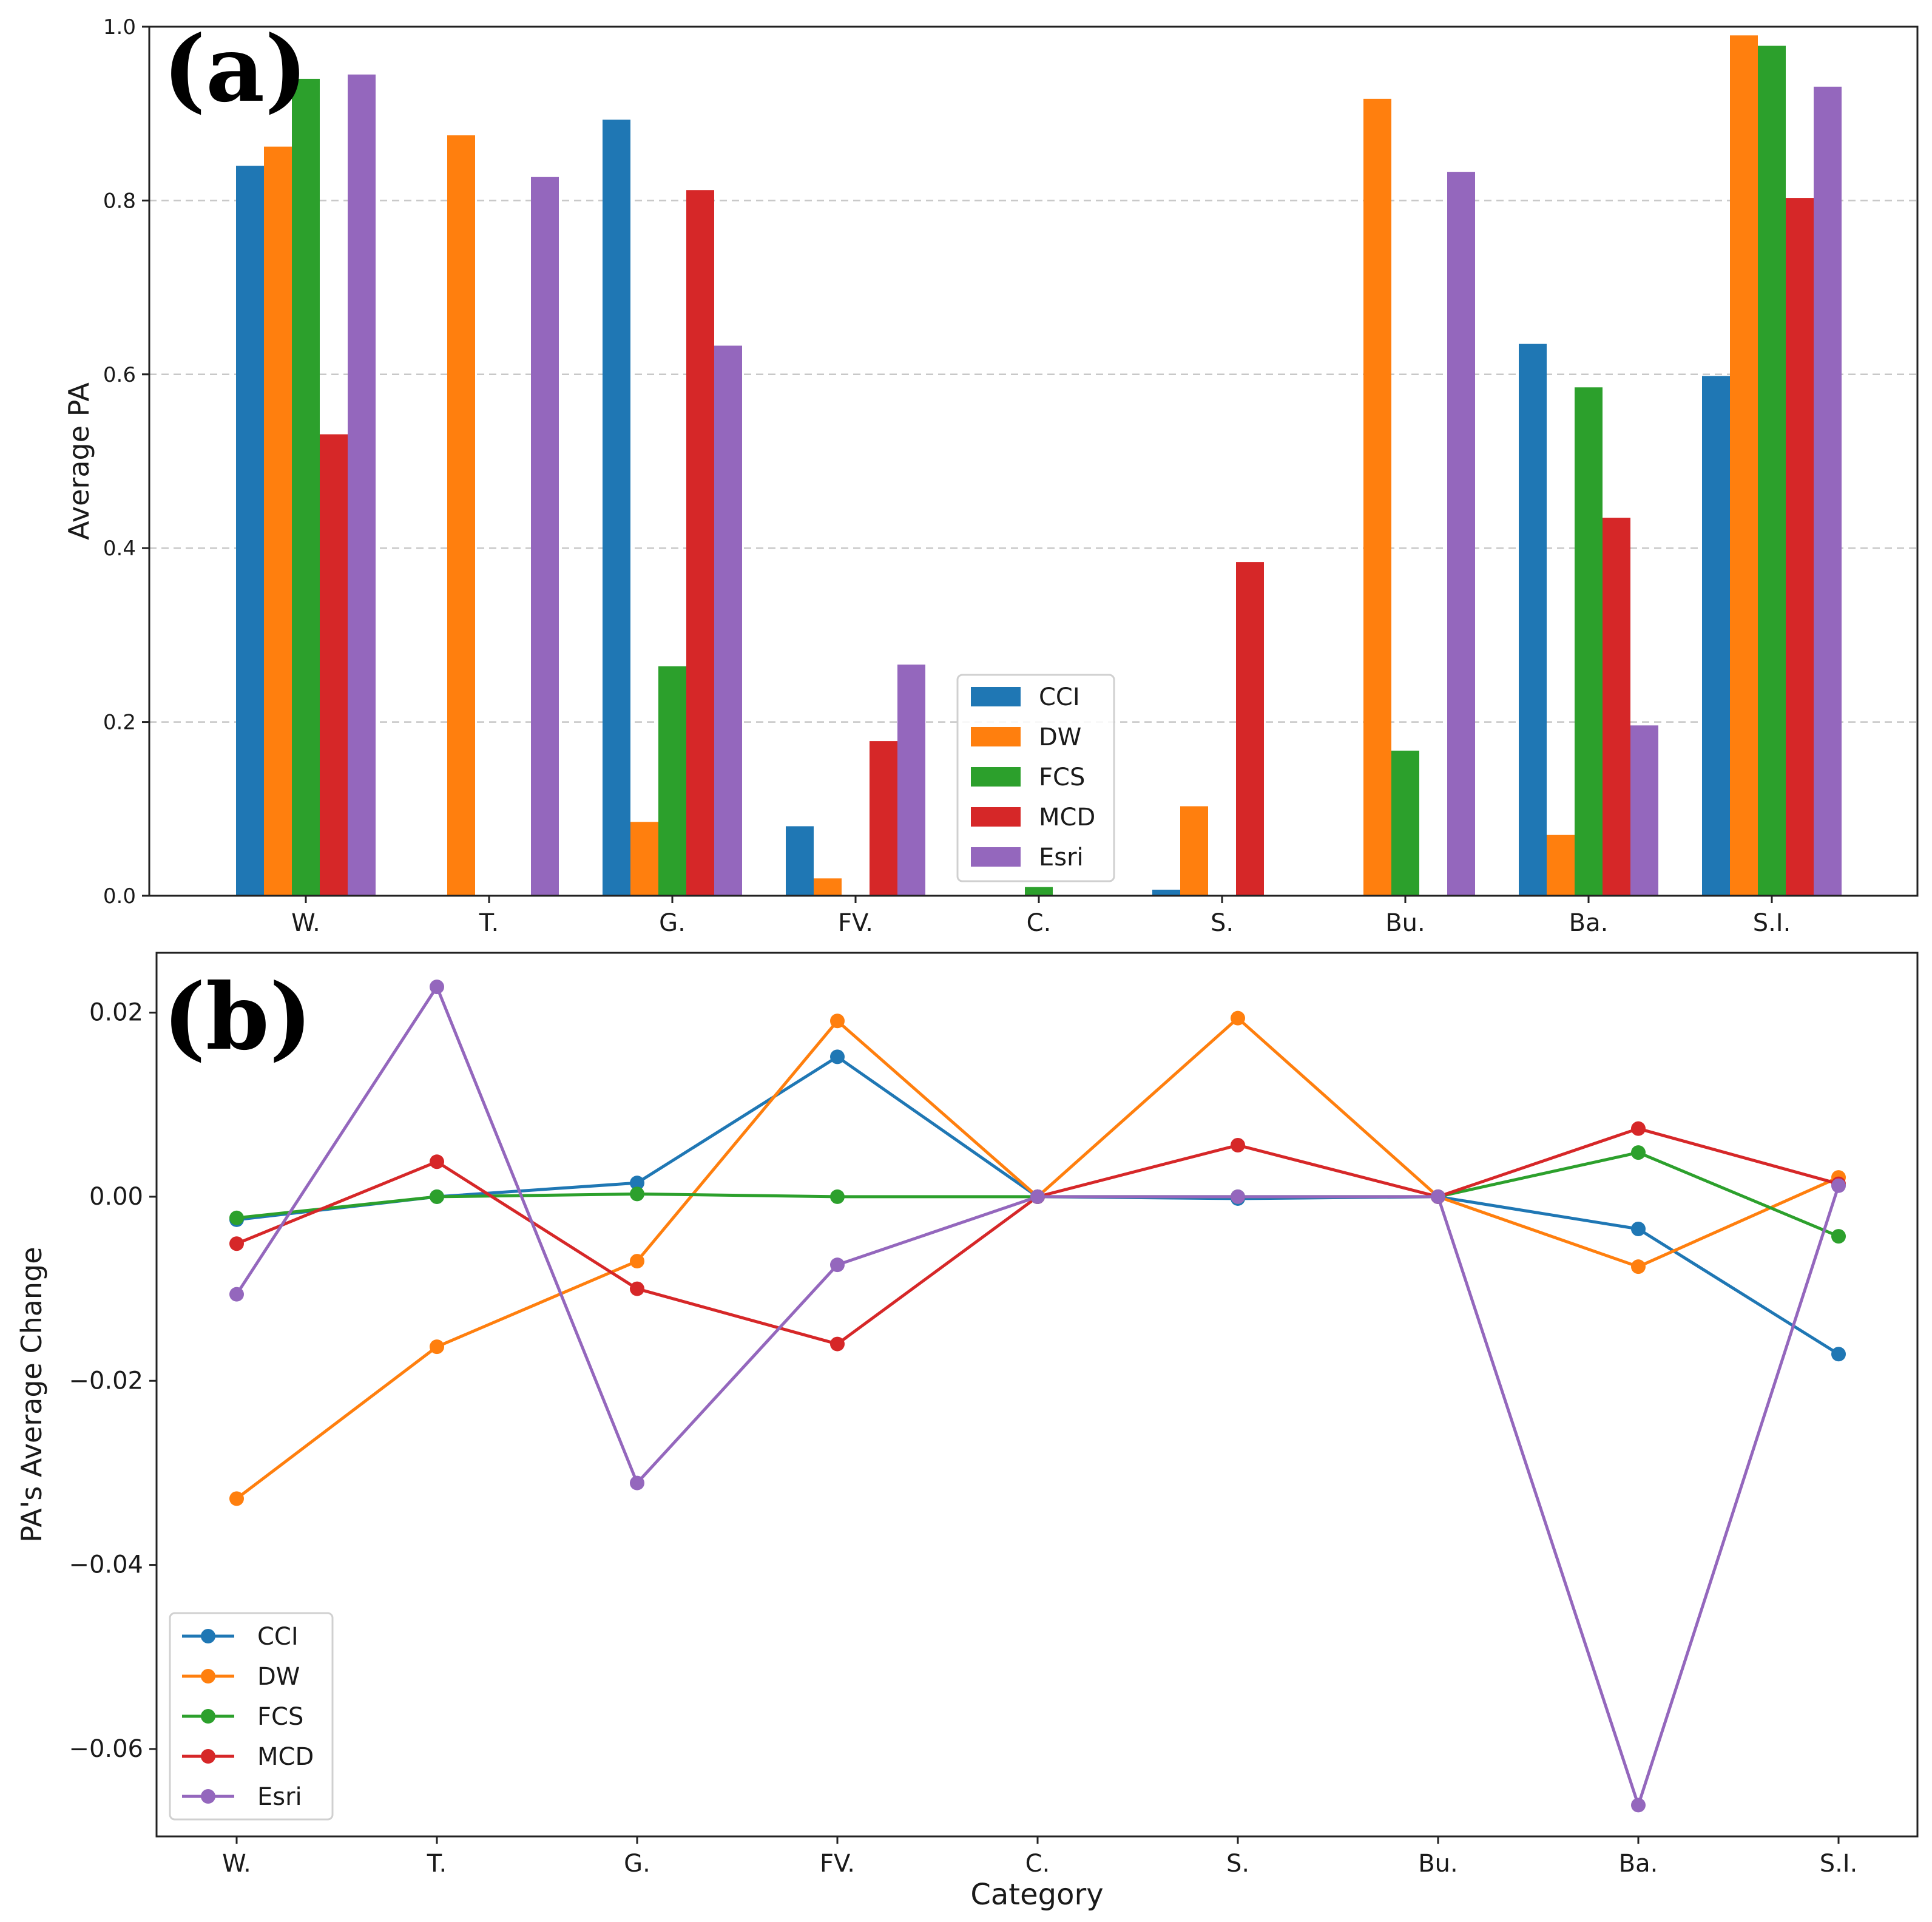  I want to click on point-mcd-w, so click(236, 1243).